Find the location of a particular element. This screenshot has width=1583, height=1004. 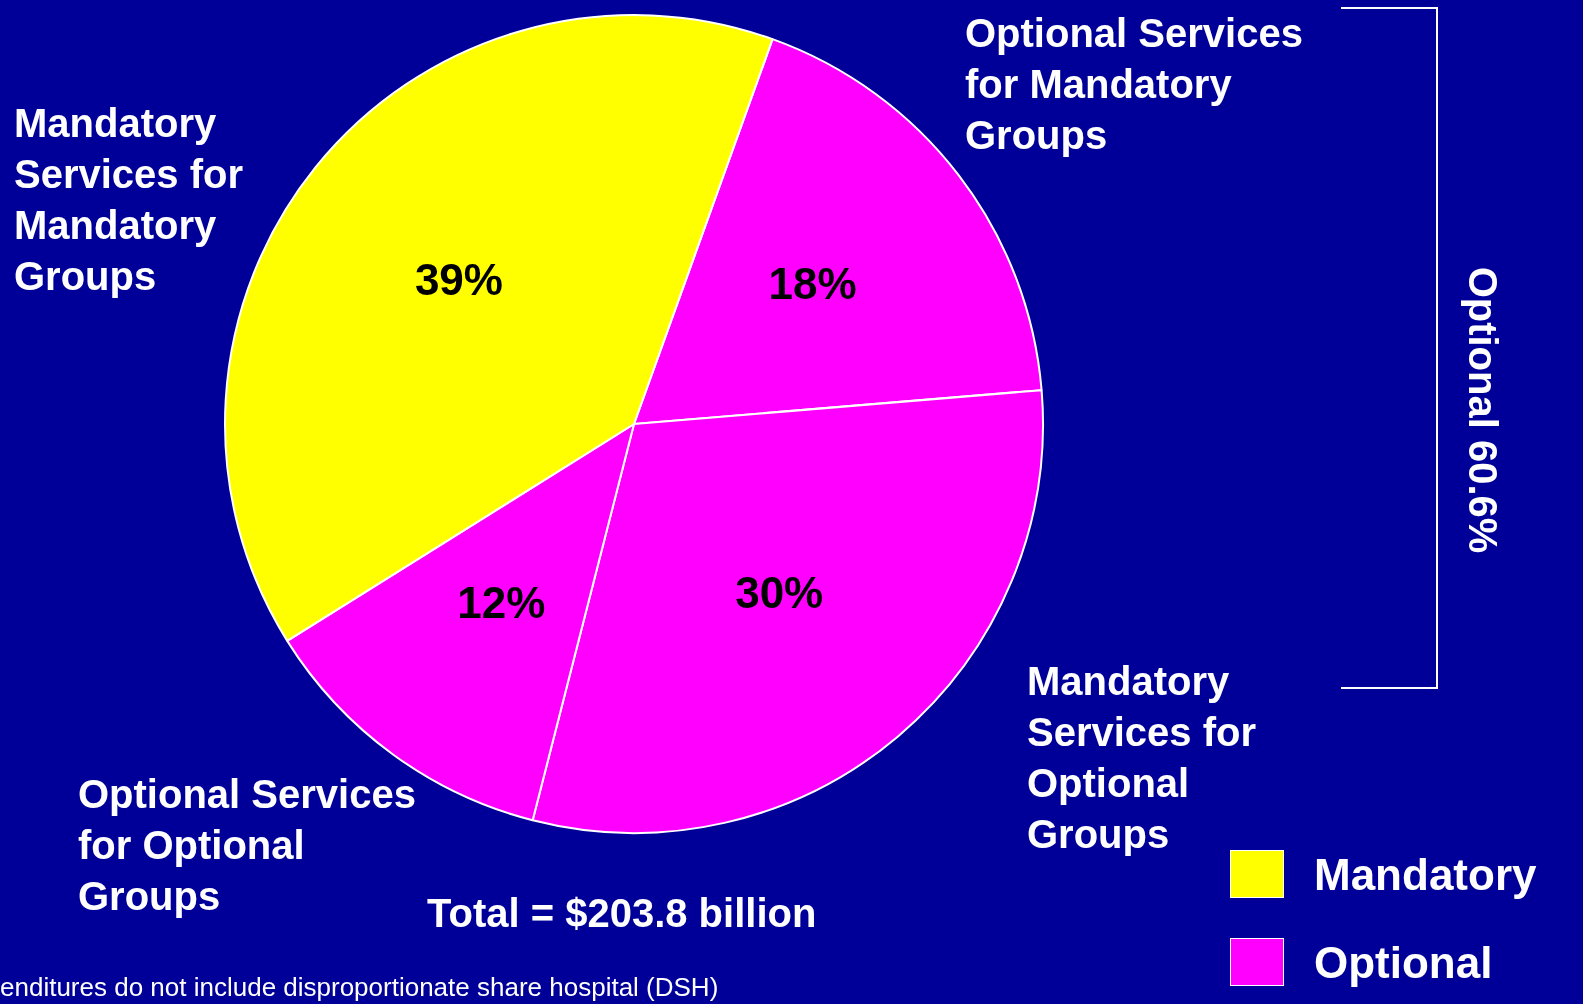

data-label: 18% is located at coordinates (812, 284).